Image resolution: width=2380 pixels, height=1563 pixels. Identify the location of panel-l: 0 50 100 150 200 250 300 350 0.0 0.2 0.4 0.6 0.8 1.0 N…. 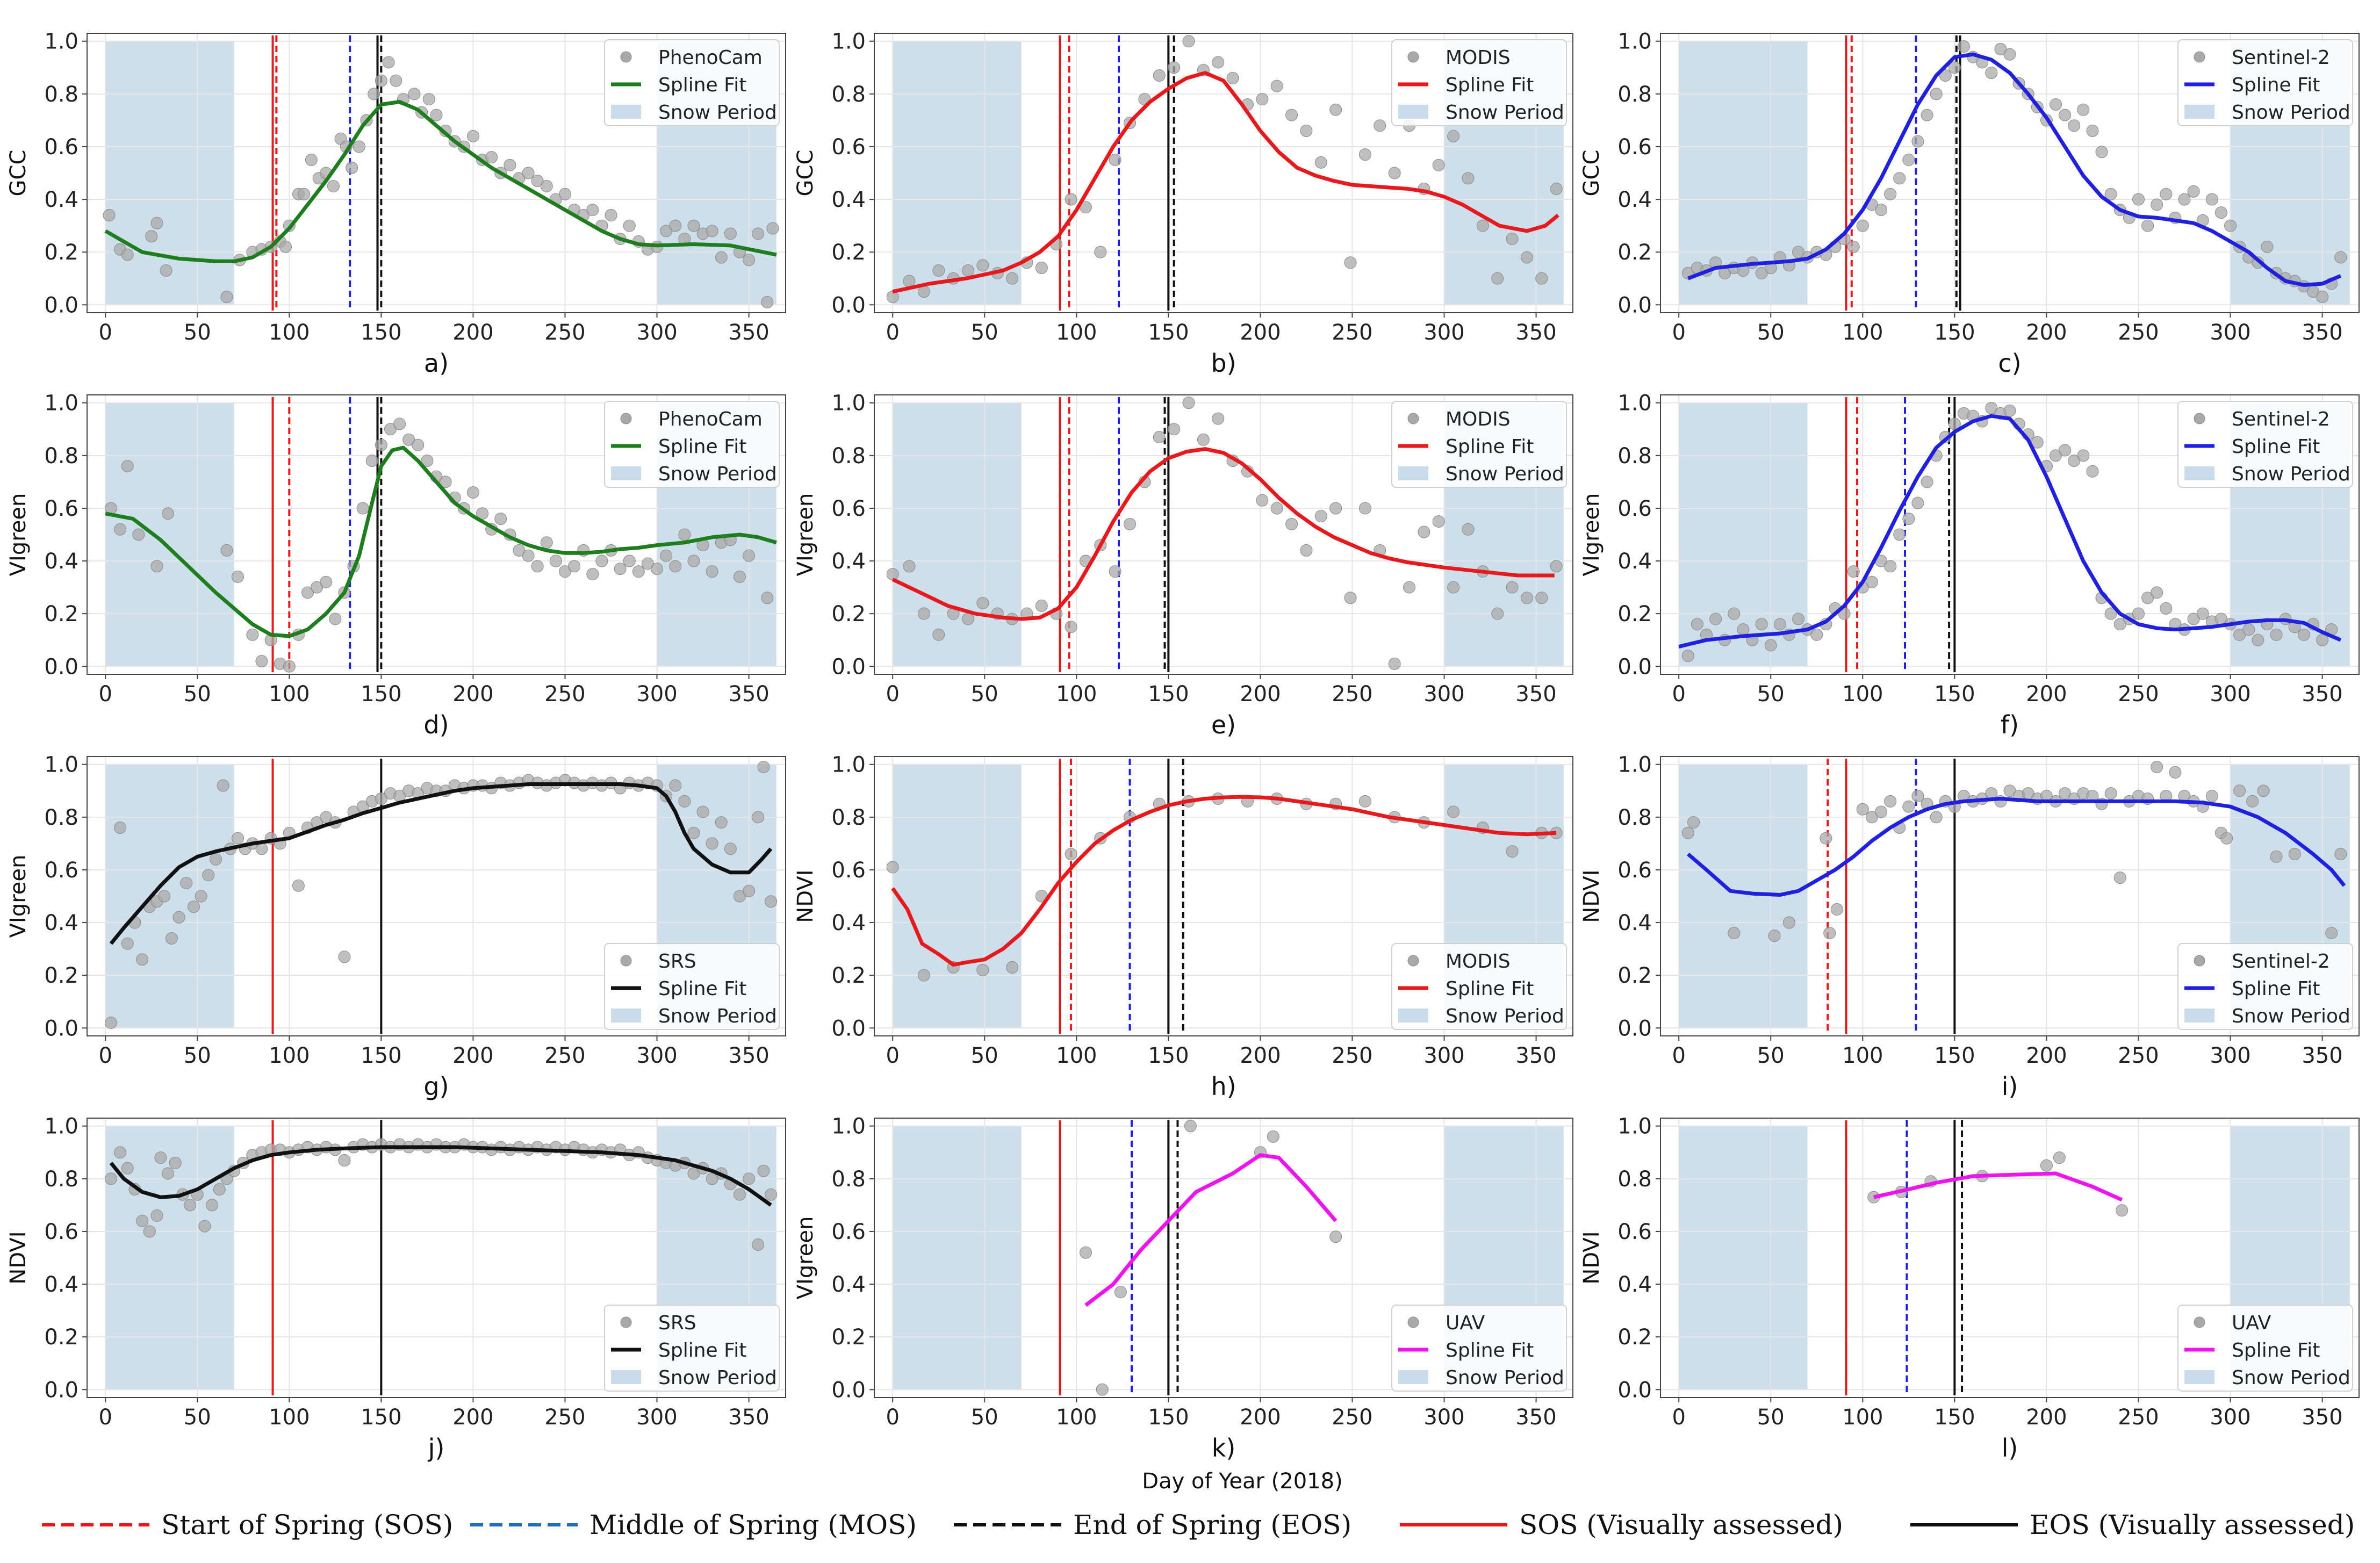
(1969, 1288).